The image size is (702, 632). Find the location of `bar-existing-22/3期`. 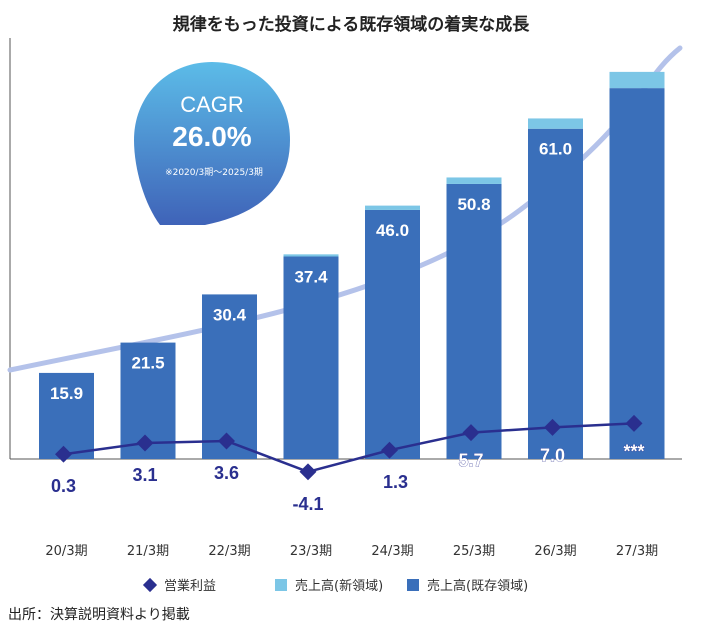

bar-existing-22/3期 is located at coordinates (229, 376).